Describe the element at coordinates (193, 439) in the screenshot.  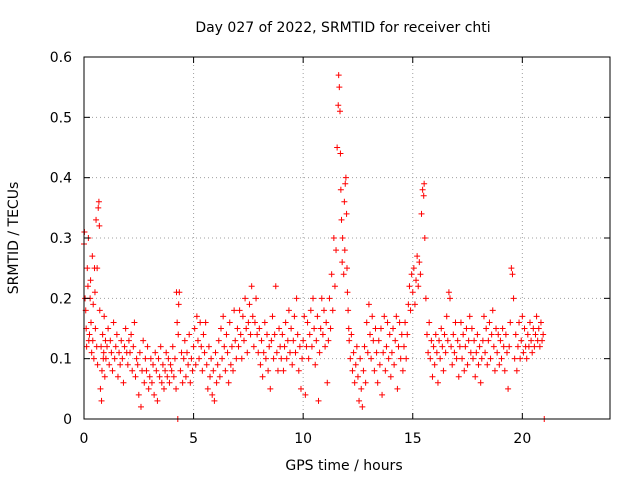
I see `x-tick-label: 5` at that location.